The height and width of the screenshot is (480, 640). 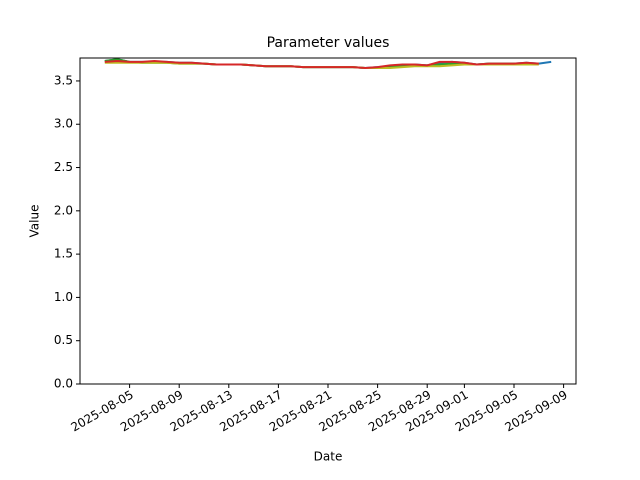 What do you see at coordinates (63, 254) in the screenshot?
I see `y-tick-label: 1.5` at bounding box center [63, 254].